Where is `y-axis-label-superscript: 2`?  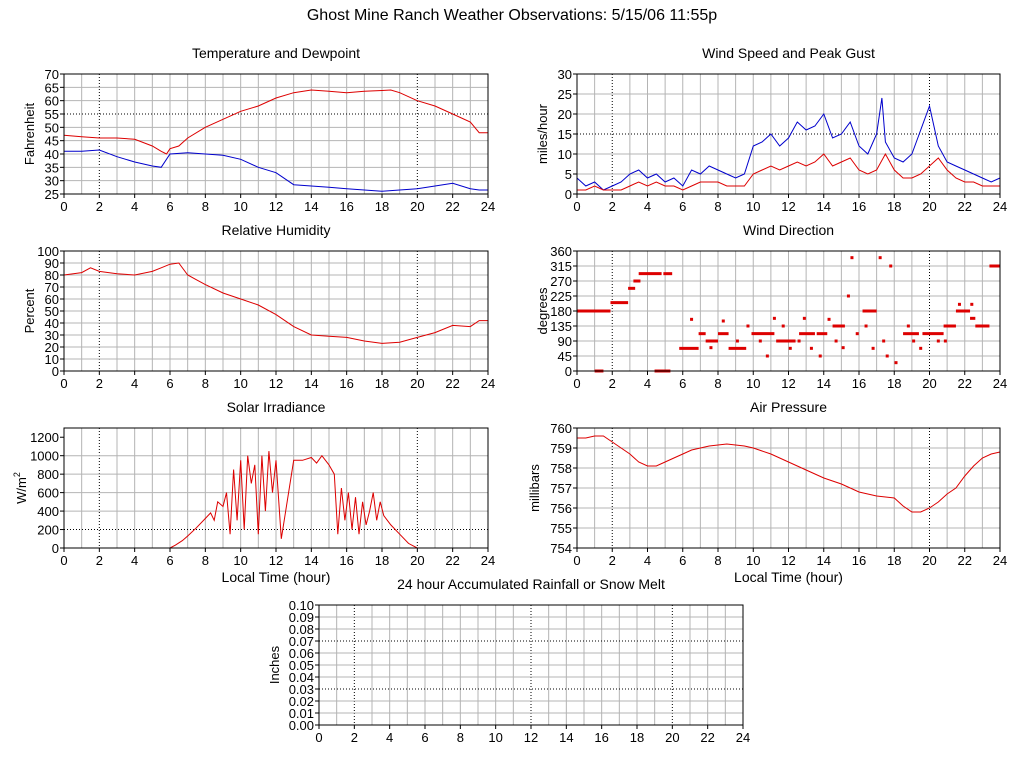
y-axis-label-superscript: 2 is located at coordinates (17, 474).